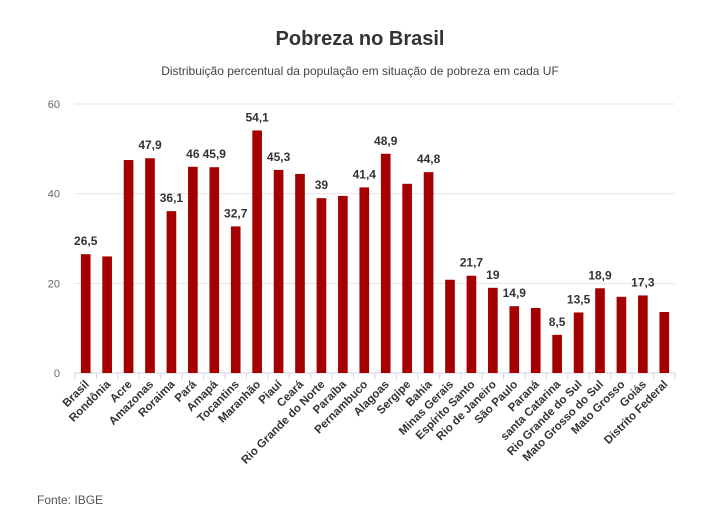 The image size is (720, 509). I want to click on data-label: 44,8, so click(429, 159).